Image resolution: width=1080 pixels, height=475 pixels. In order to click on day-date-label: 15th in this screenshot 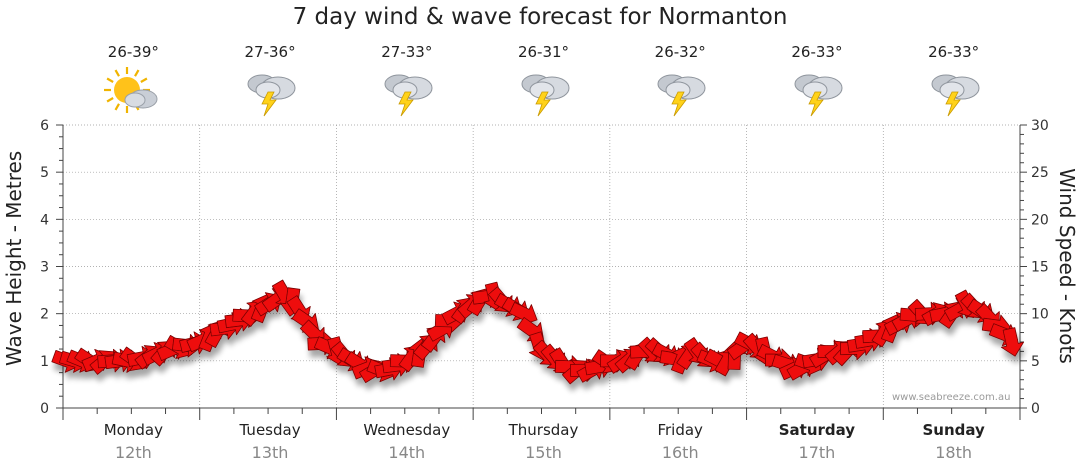, I will do `click(543, 452)`.